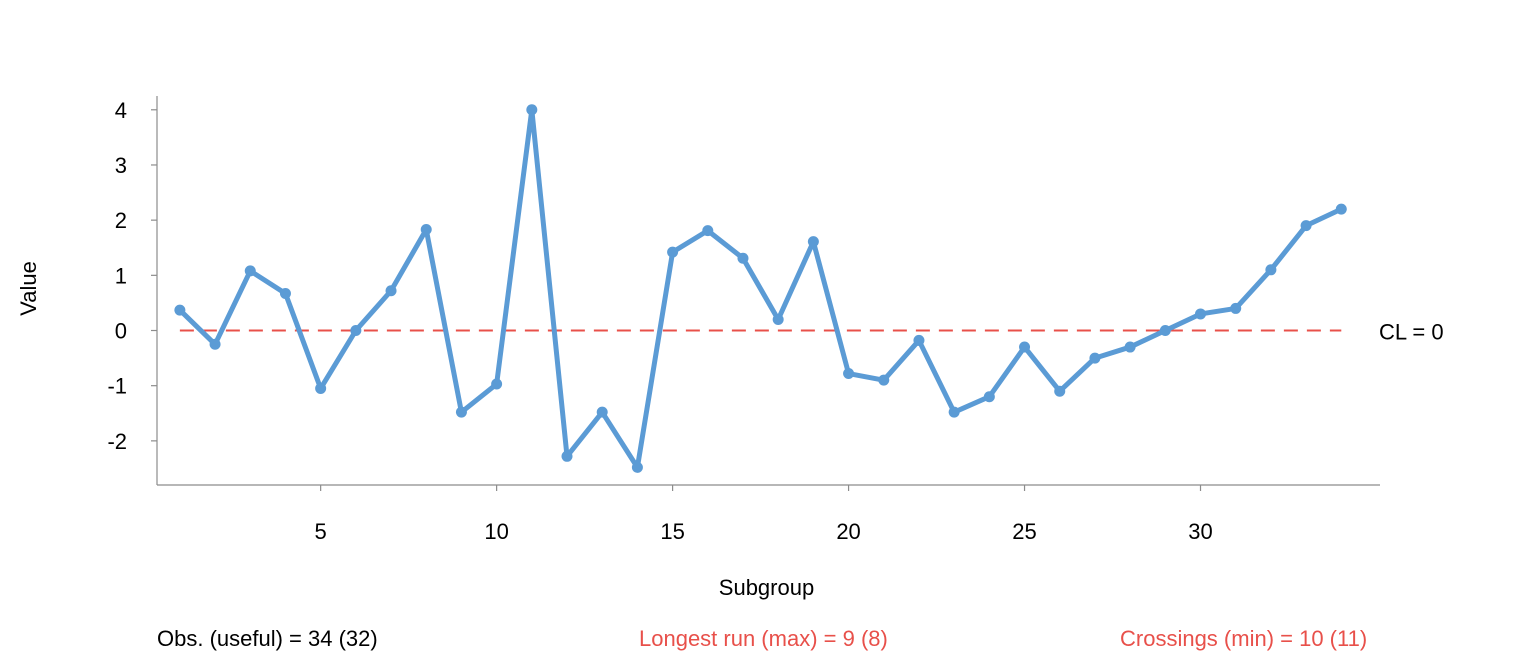 This screenshot has height=672, width=1536. Describe the element at coordinates (811, 332) in the screenshot. I see `center-line-group: CL = 0` at that location.